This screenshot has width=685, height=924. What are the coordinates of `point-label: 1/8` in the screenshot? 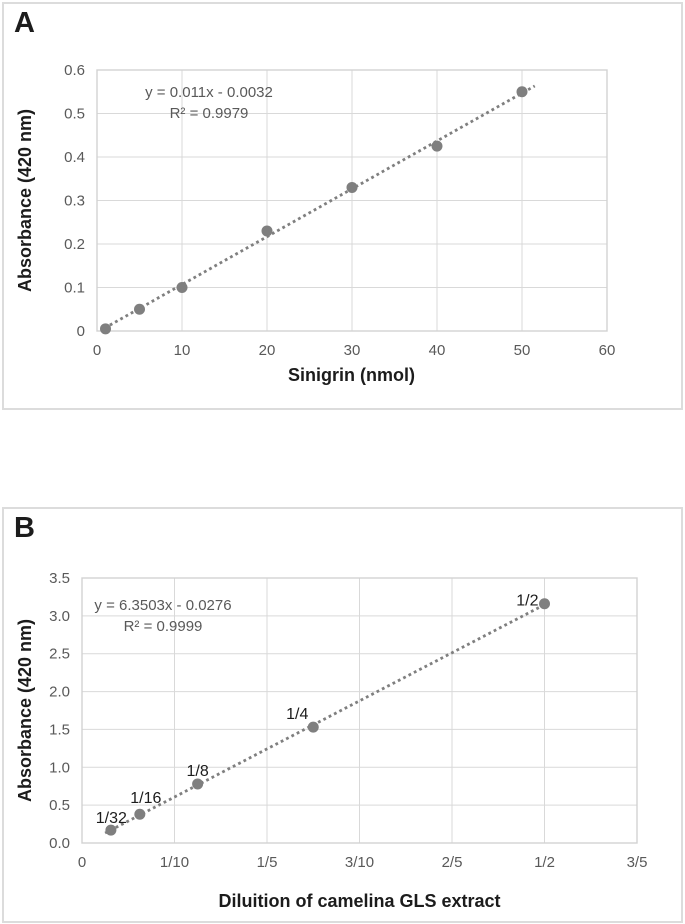 It's located at (198, 771).